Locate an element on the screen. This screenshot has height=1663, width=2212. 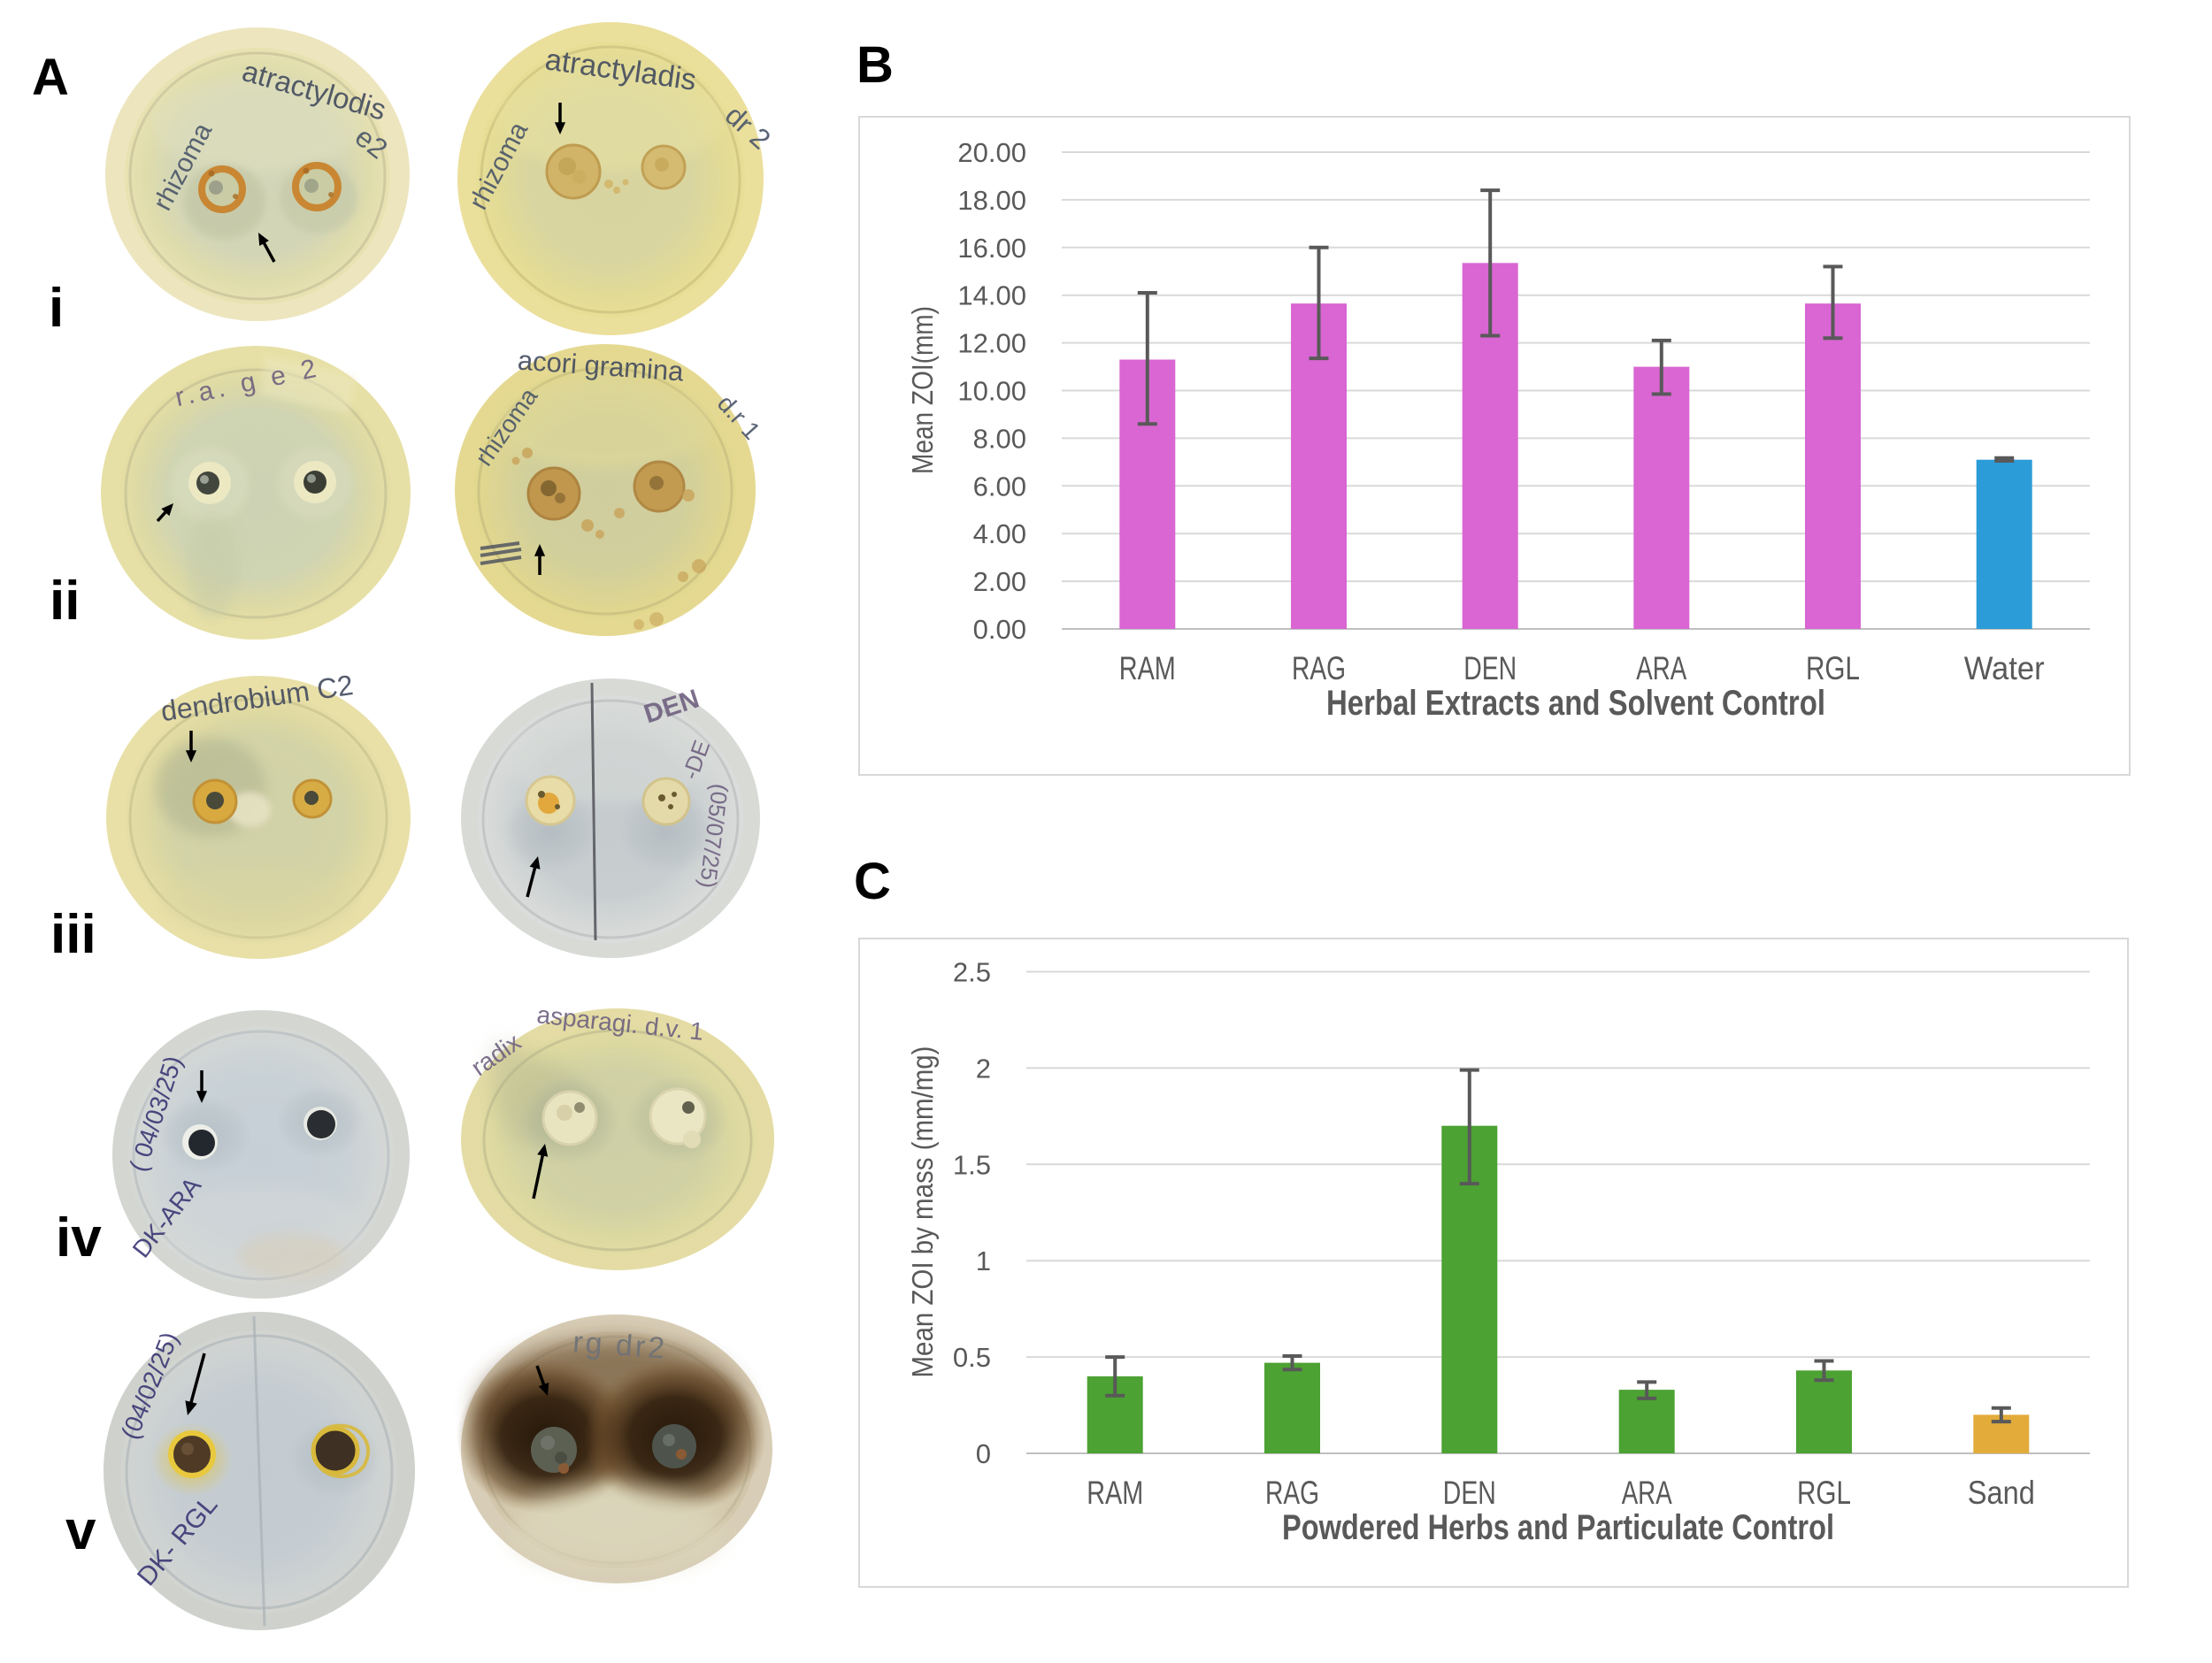
svg-text:Powdered Herbs and Particulate: Powdered Herbs and Particulate Control is located at coordinates (1558, 1528).